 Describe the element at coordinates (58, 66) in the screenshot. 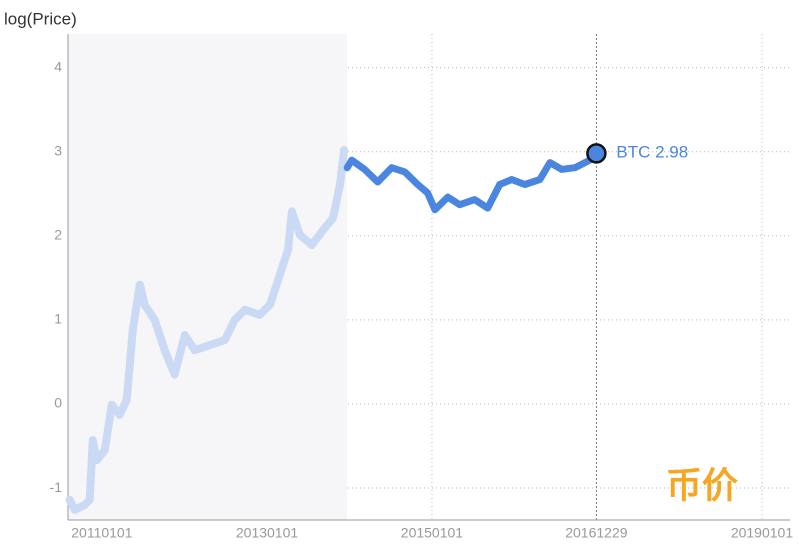

I see `y-tick-label: 4` at that location.